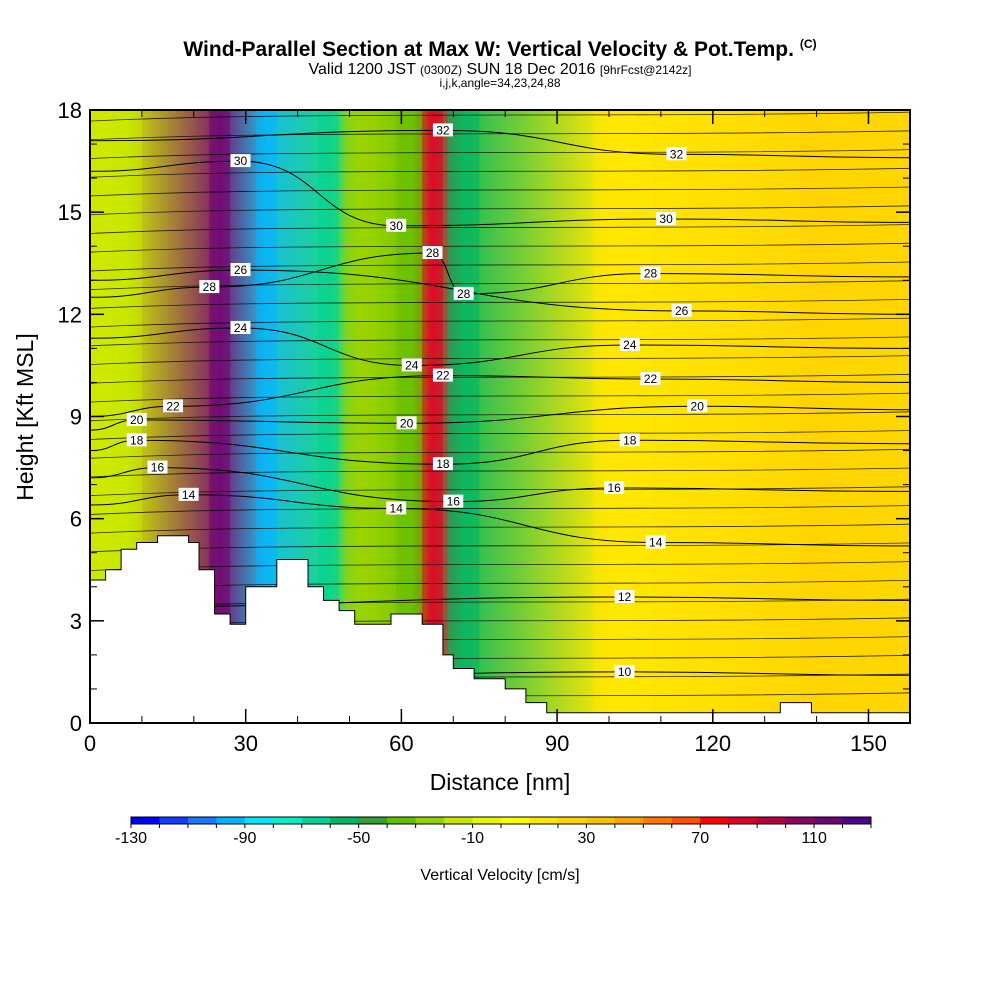 This screenshot has width=1000, height=1000. Describe the element at coordinates (441, 70) in the screenshot. I see `valid-utc: (0300Z)` at that location.